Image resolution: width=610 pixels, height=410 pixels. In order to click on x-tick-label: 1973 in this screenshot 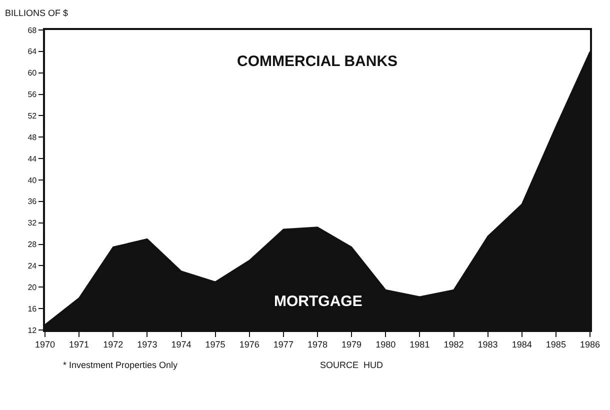, I will do `click(147, 345)`.